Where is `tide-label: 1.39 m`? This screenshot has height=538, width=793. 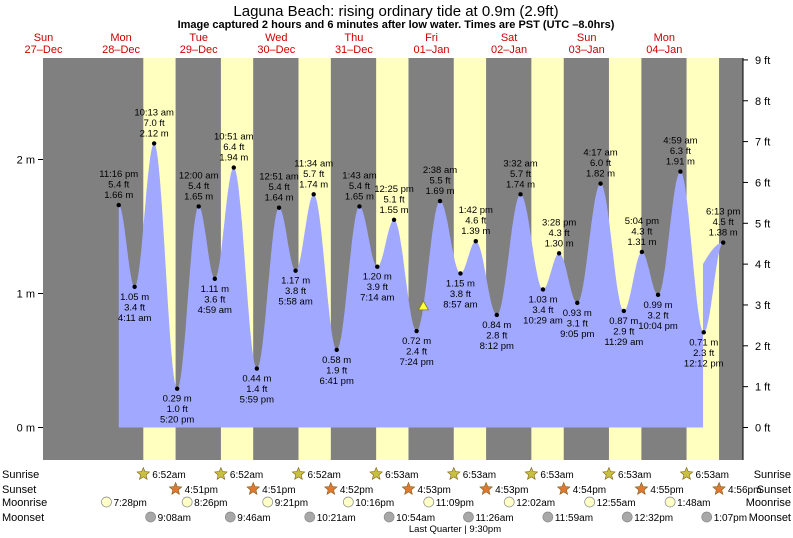
tide-label: 1.39 m is located at coordinates (475, 231).